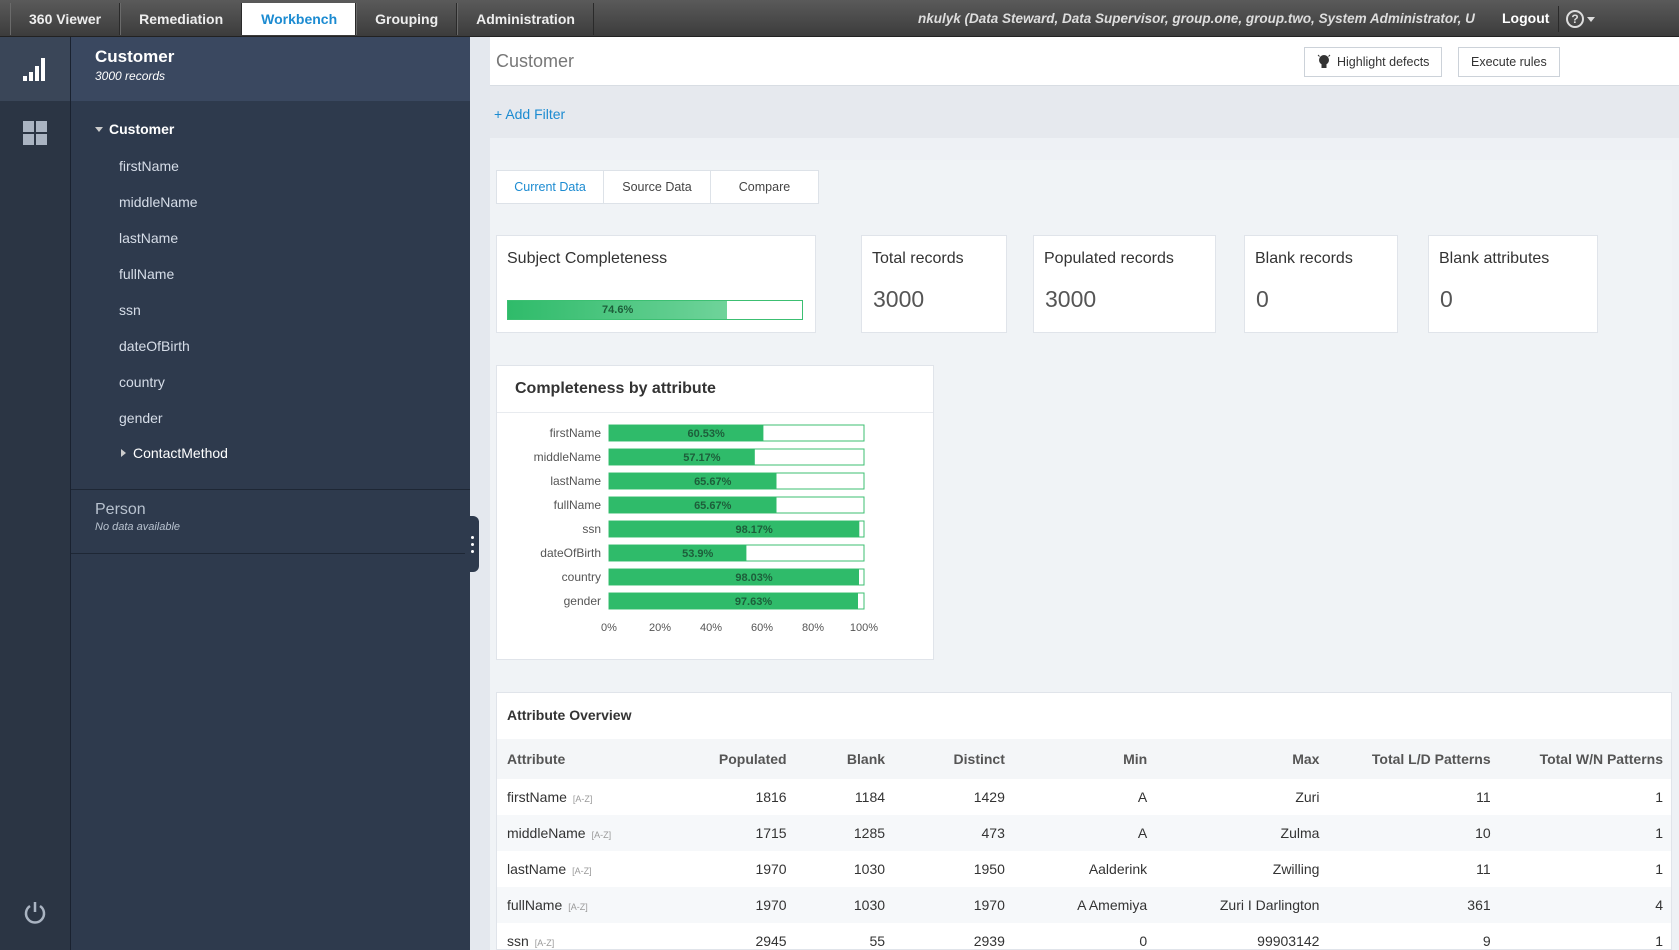 The image size is (1679, 950). Describe the element at coordinates (846, 759) in the screenshot. I see `column-header: Blank` at that location.